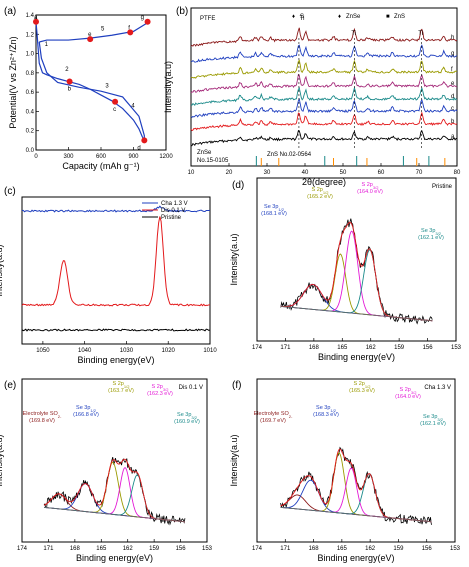  I want to click on panel-label: (a), so click(10, 11).